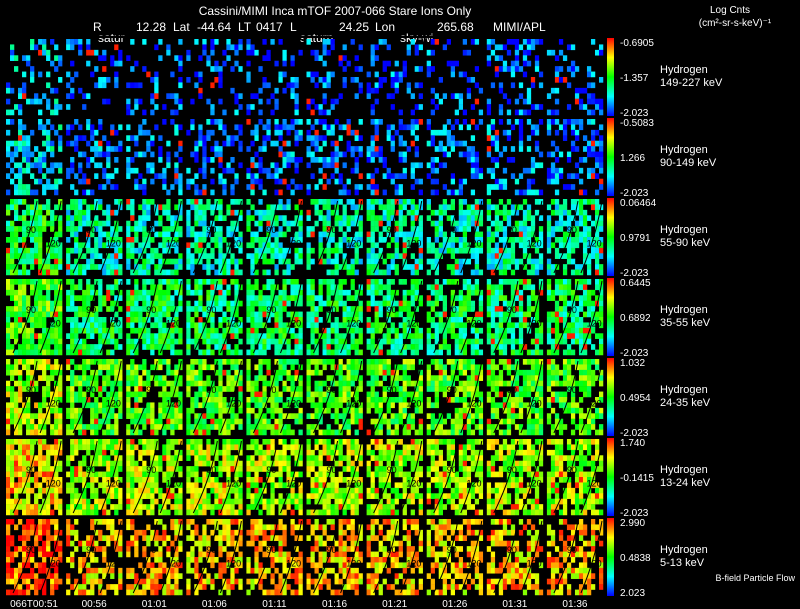  What do you see at coordinates (534, 324) in the screenshot?
I see `frame-angle-label: 120` at bounding box center [534, 324].